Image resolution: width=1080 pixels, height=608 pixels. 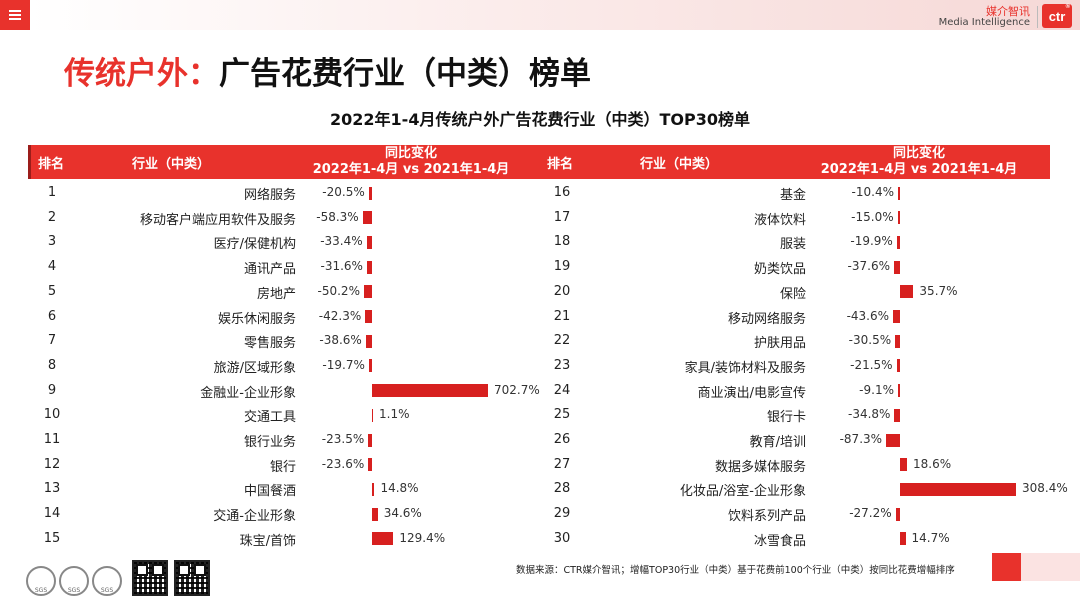 What do you see at coordinates (562, 464) in the screenshot?
I see `rank-27: 27` at bounding box center [562, 464].